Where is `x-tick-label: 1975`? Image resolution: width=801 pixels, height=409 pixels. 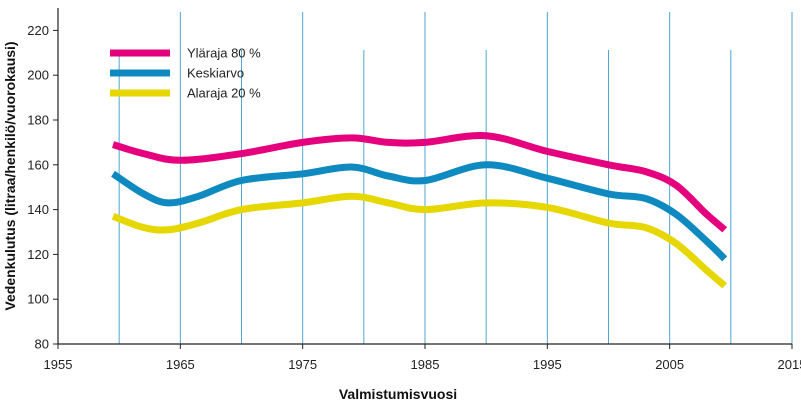
x-tick-label: 1975 is located at coordinates (302, 364).